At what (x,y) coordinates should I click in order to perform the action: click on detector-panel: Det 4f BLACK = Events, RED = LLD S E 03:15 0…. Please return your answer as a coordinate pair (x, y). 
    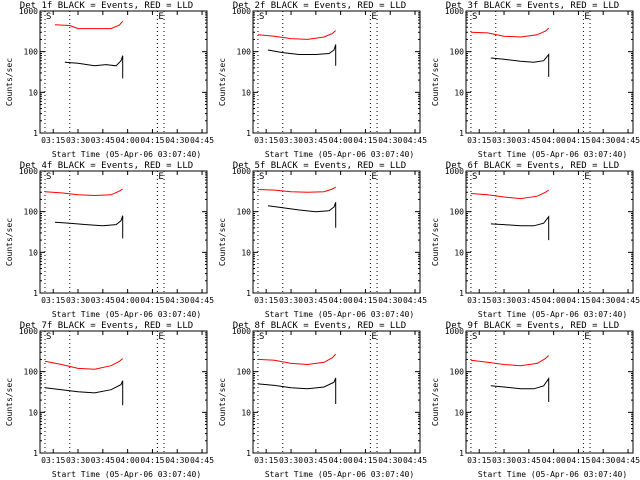
    Looking at the image, I should click on (107, 240).